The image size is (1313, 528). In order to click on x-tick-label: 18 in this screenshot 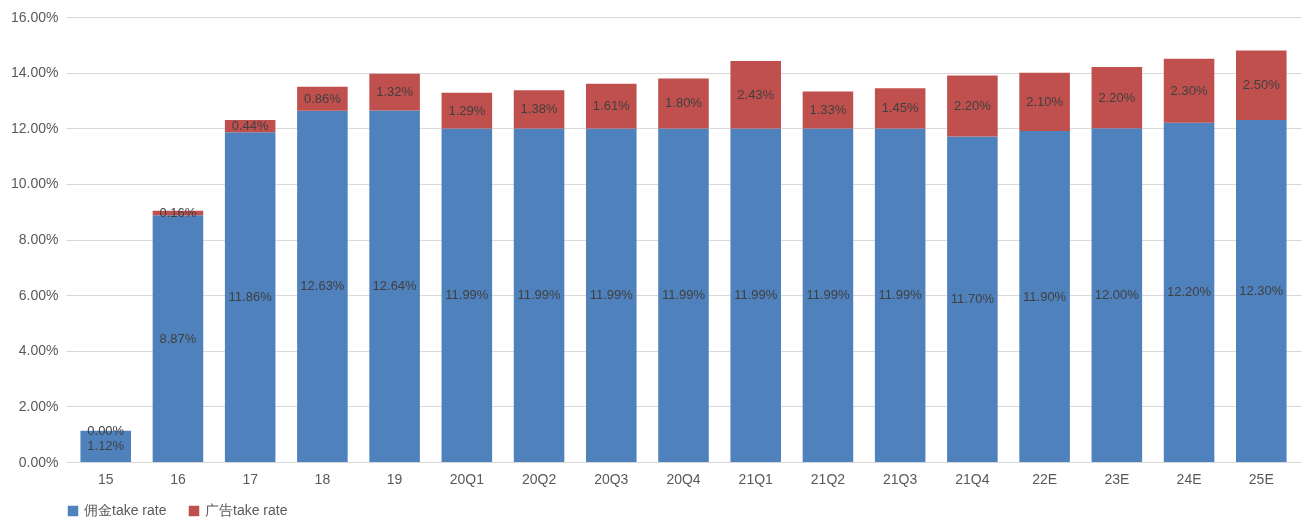, I will do `click(322, 478)`.